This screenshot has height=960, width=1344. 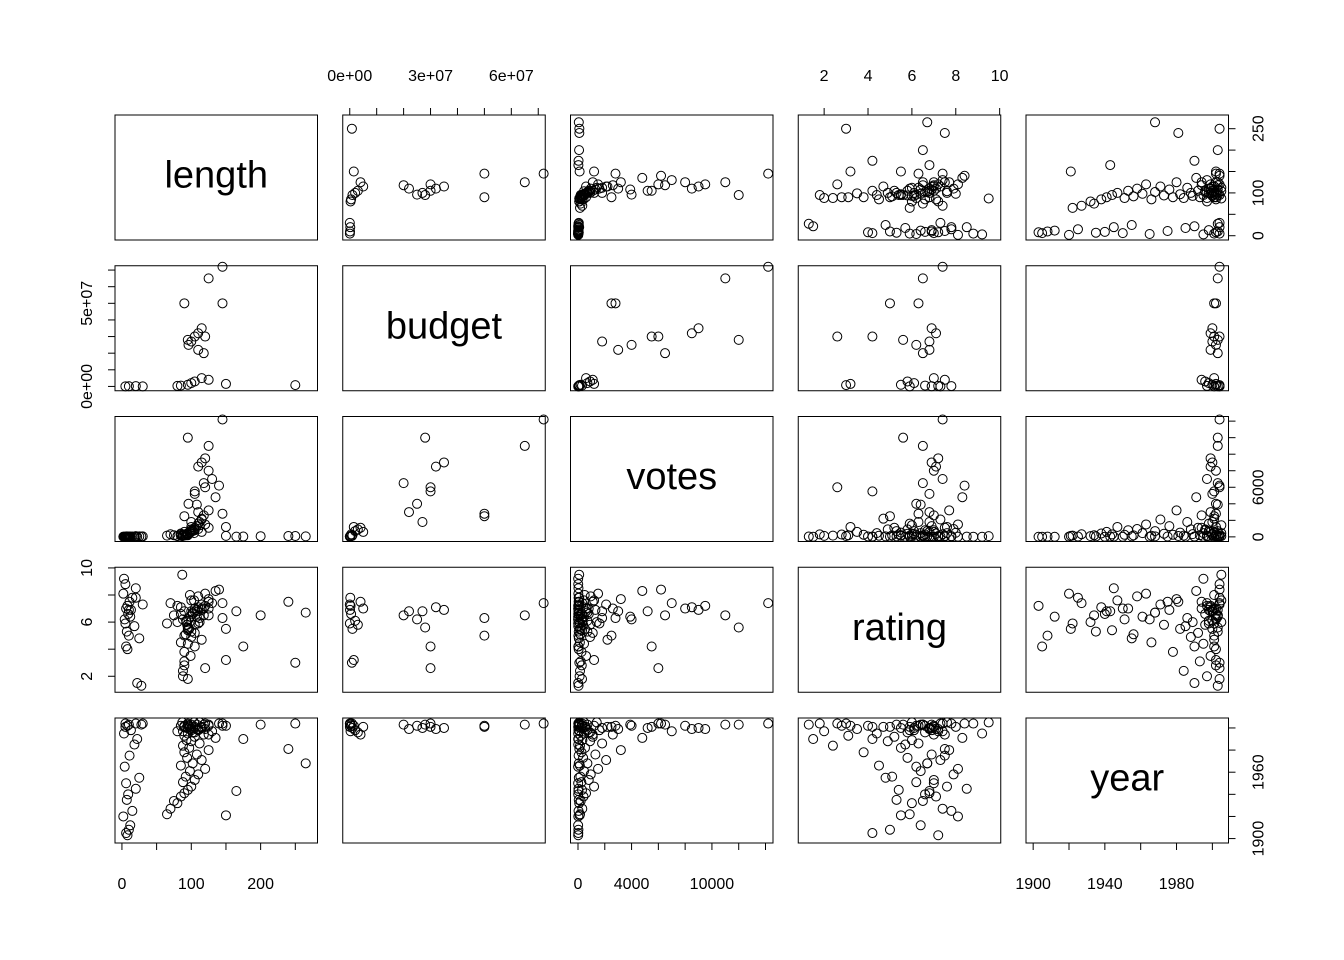 What do you see at coordinates (1033, 884) in the screenshot?
I see `x-tick-label: 1900` at bounding box center [1033, 884].